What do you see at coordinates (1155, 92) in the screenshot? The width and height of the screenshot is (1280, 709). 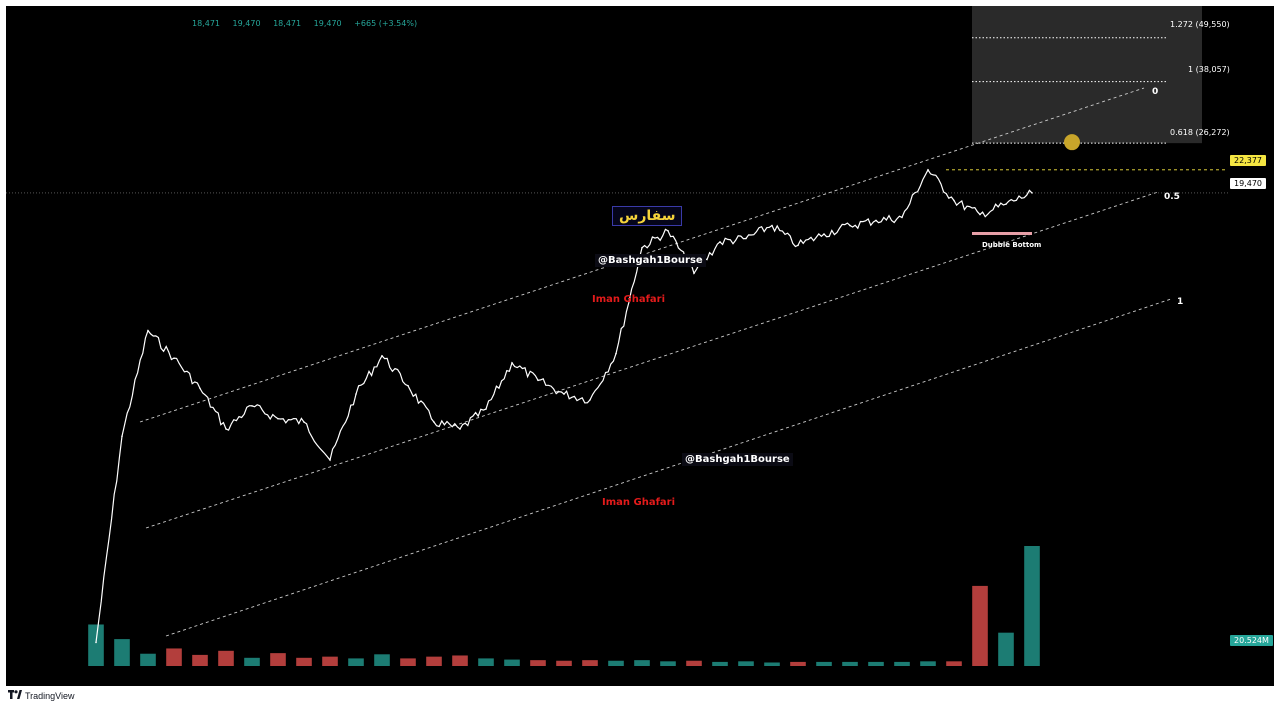 I see `channel-label-0: 0` at bounding box center [1155, 92].